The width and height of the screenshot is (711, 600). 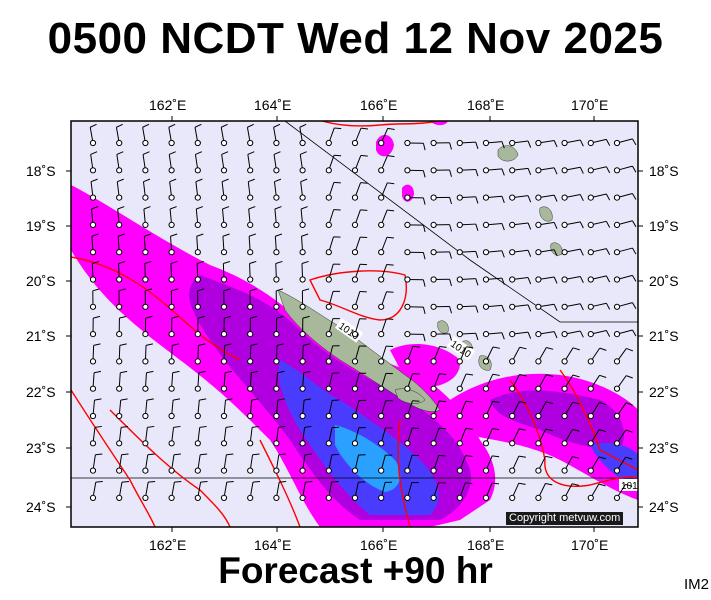 I want to click on lon-label-top-168: 168˚E, so click(x=486, y=105).